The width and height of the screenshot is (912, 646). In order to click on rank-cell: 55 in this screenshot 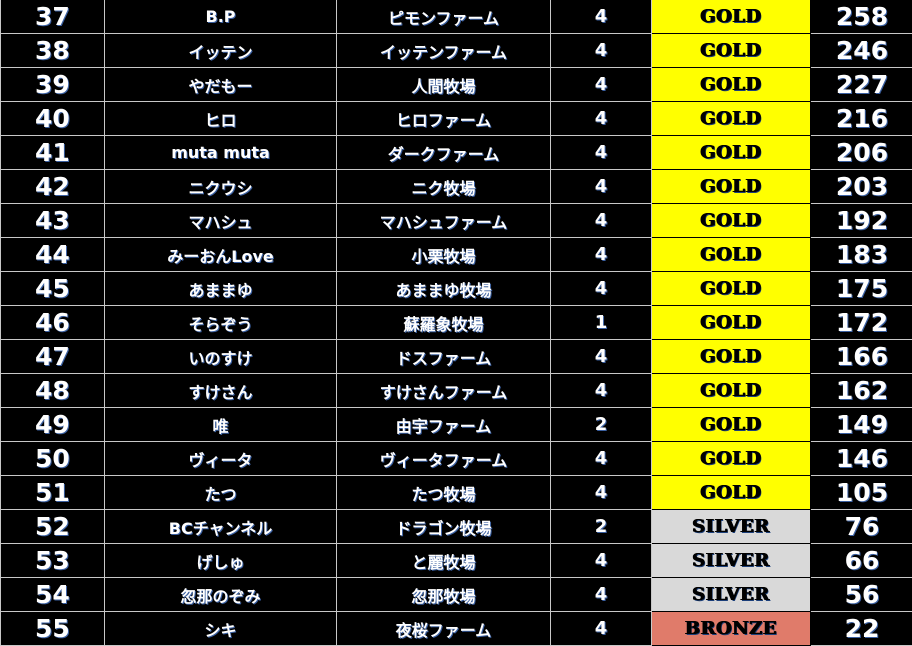, I will do `click(53, 629)`.